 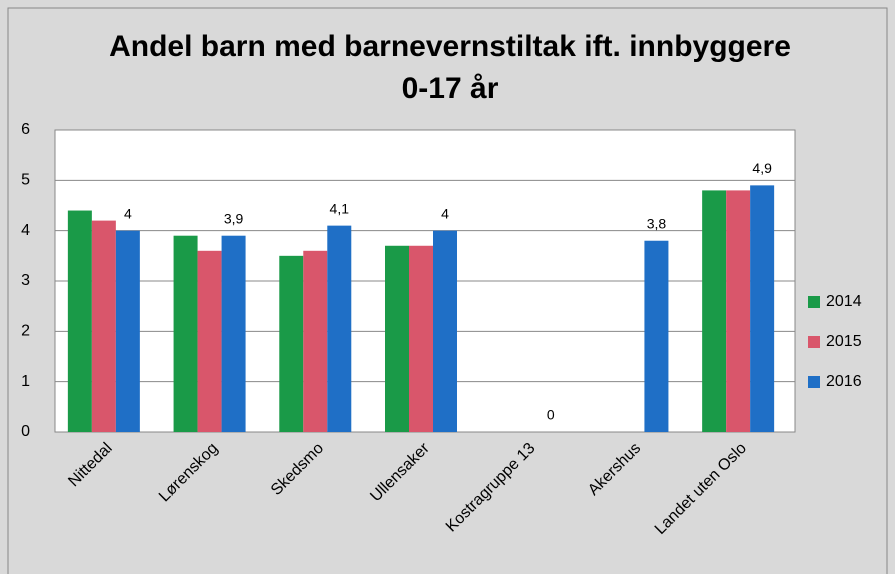 What do you see at coordinates (25, 331) in the screenshot?
I see `y-tick-label: 2` at bounding box center [25, 331].